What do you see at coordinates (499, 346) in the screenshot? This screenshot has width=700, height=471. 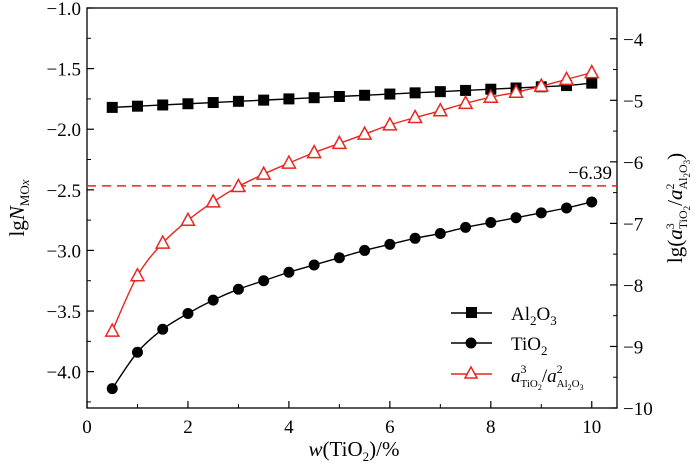 I see `legend-item-tio2: TiO2` at bounding box center [499, 346].